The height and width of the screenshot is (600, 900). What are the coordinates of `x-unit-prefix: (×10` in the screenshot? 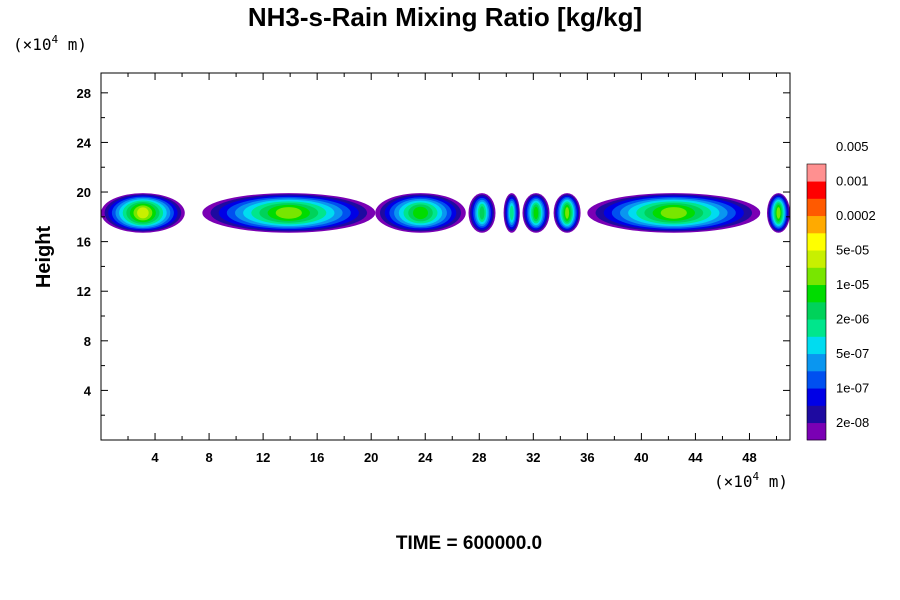 It's located at (733, 481).